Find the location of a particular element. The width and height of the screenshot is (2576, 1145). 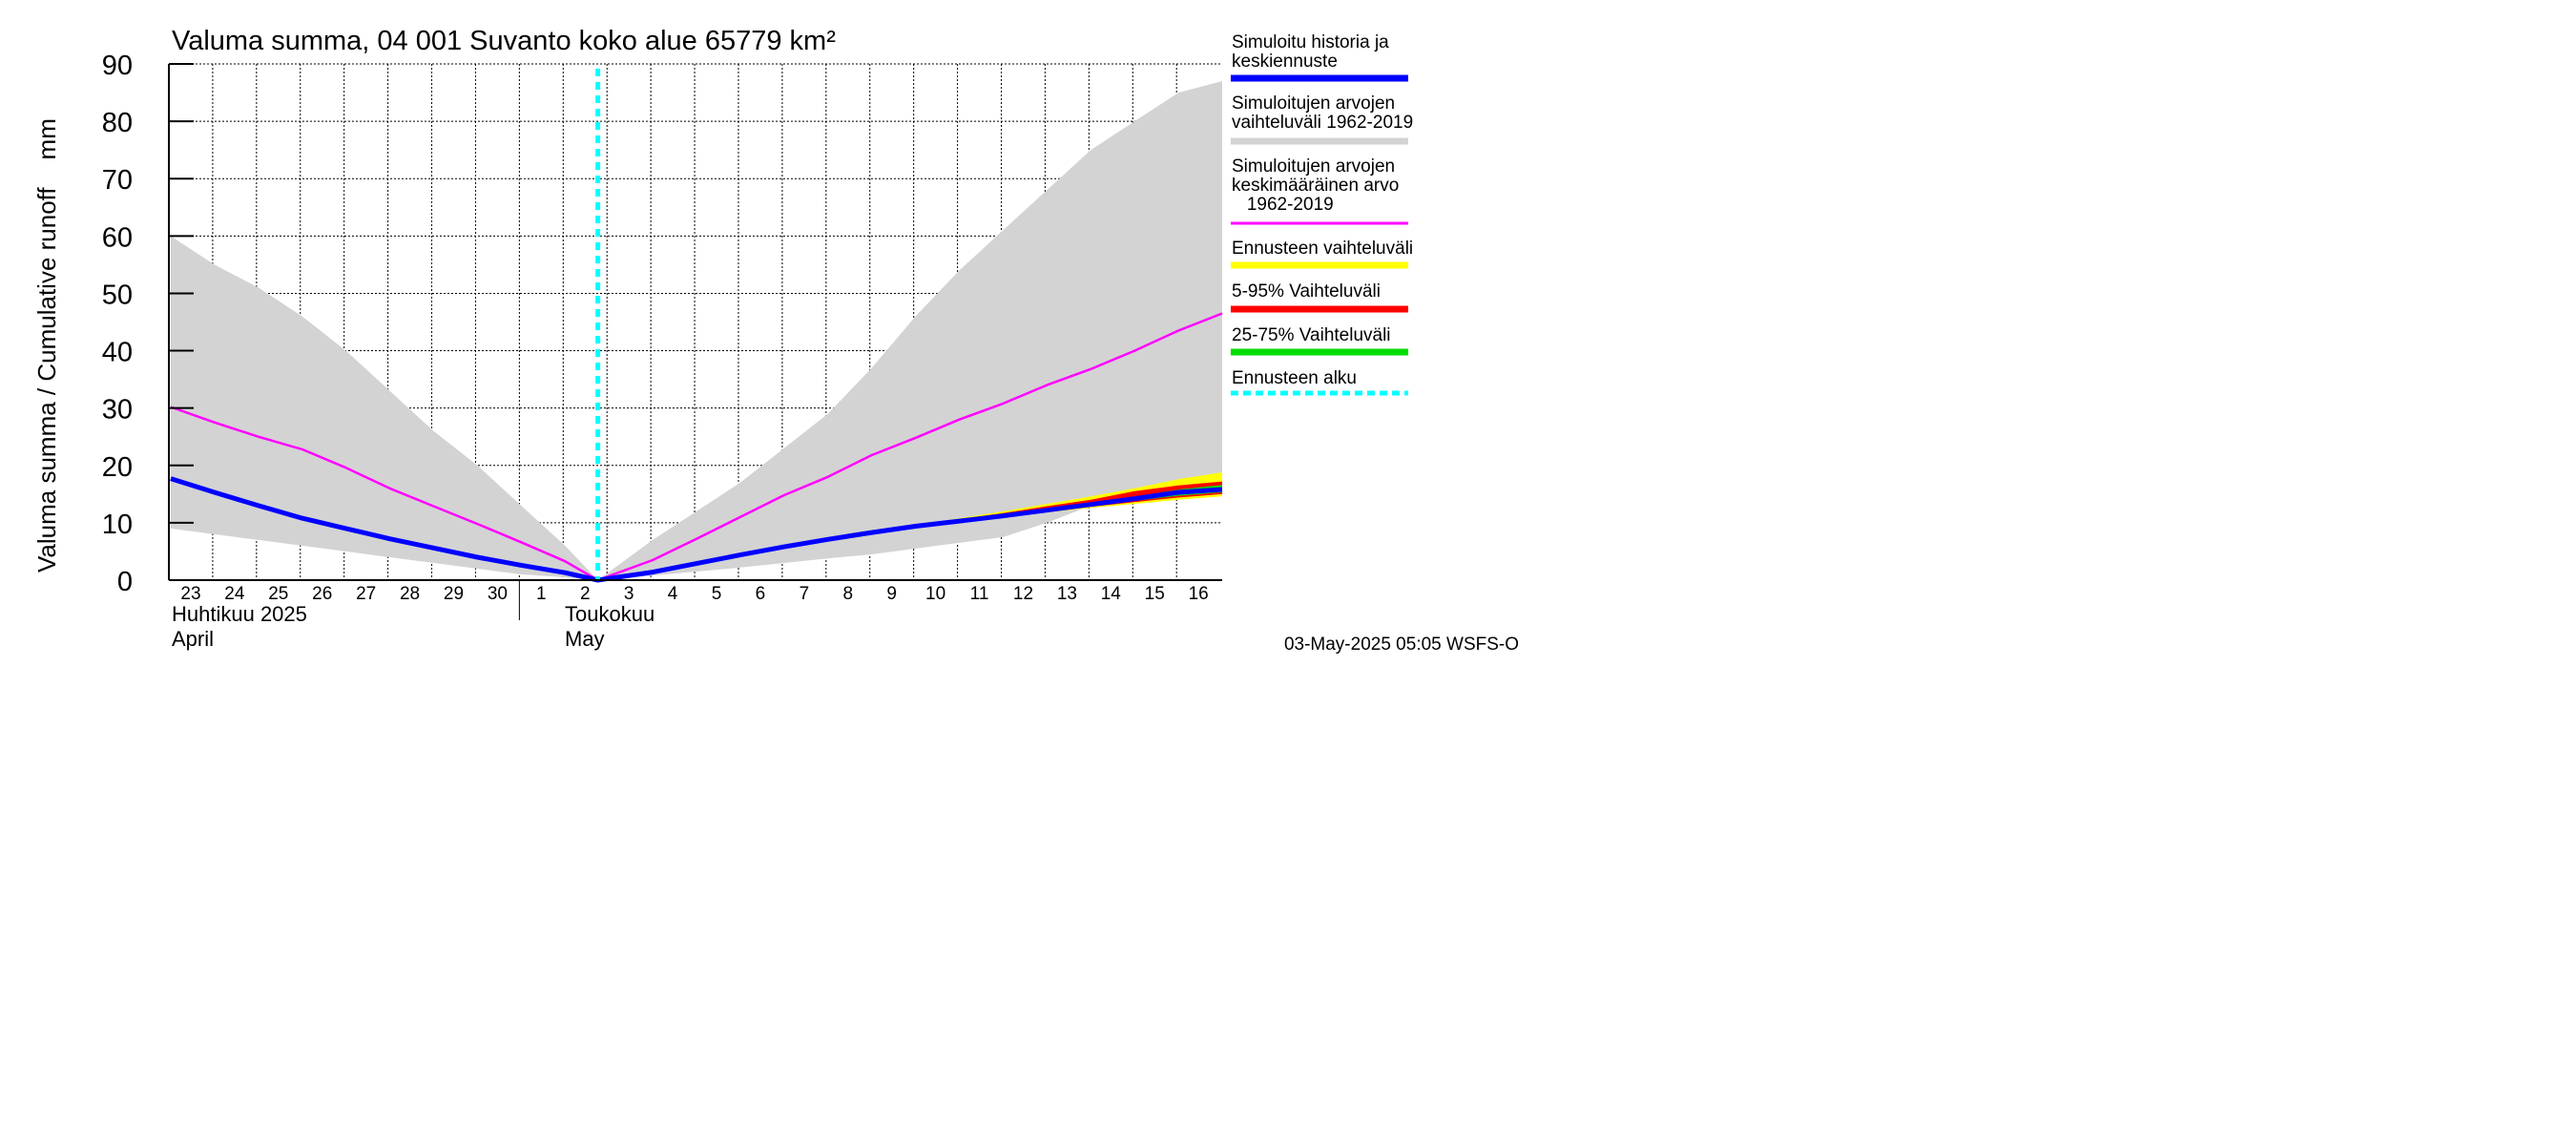

x-tick-label: 15 is located at coordinates (1155, 594).